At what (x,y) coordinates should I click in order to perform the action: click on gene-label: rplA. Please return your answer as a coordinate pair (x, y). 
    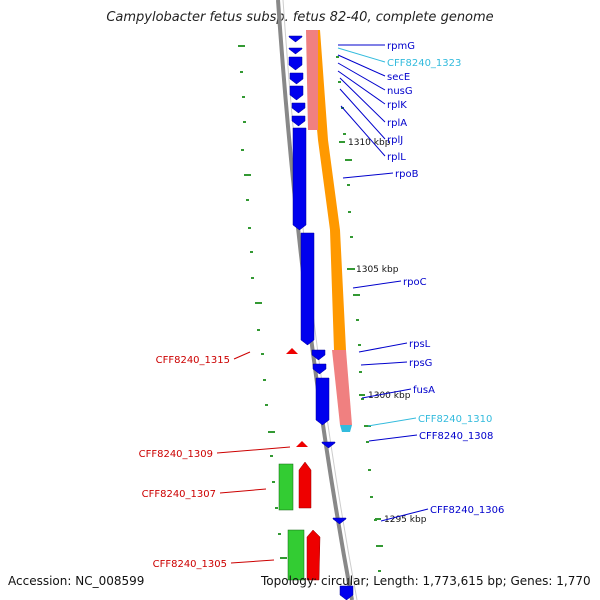
    Looking at the image, I should click on (397, 123).